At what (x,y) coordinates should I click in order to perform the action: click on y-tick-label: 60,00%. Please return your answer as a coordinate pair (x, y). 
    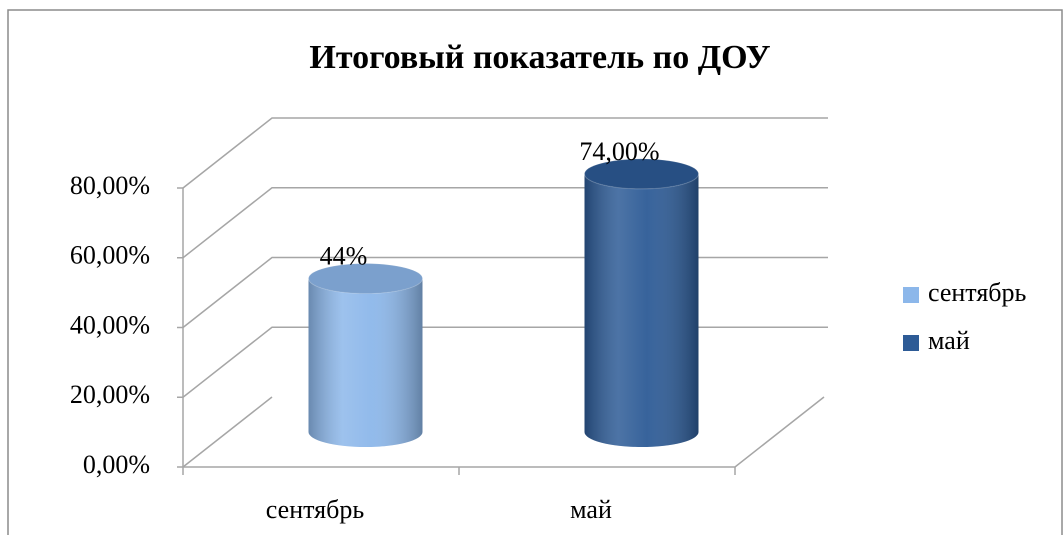
    Looking at the image, I should click on (110, 255).